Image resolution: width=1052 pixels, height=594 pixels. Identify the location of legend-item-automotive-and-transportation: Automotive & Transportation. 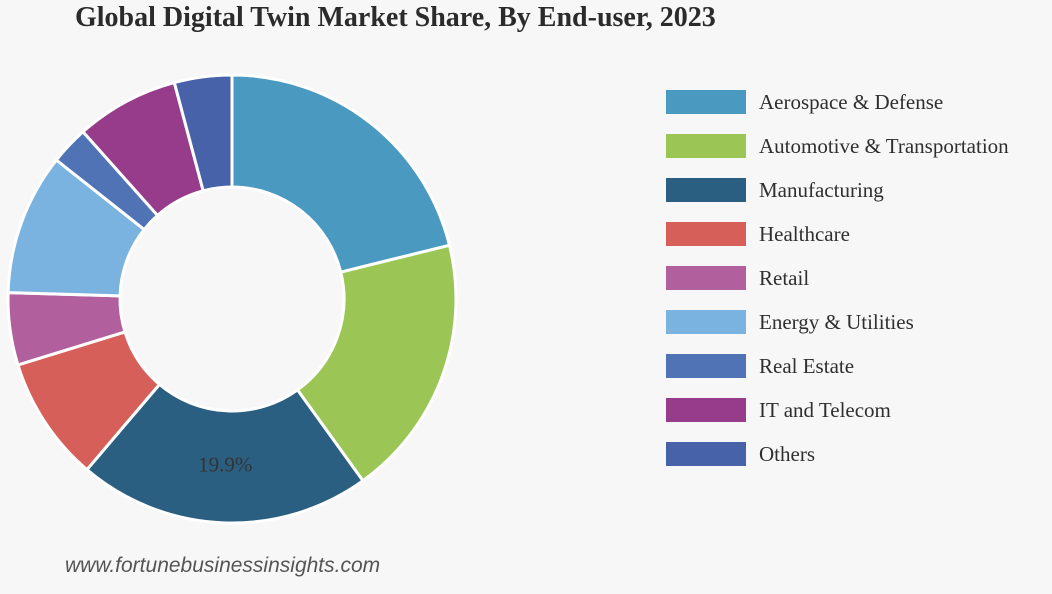
(837, 146).